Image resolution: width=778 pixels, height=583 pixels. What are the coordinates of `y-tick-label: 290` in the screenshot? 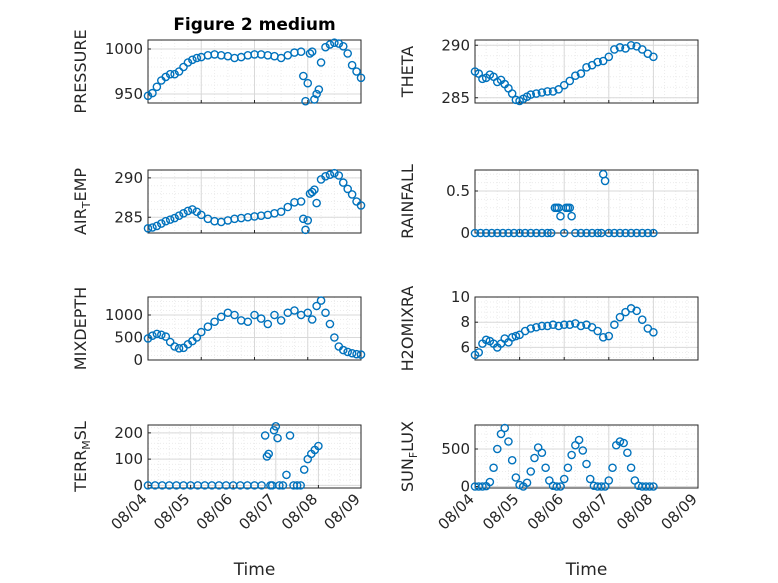 It's located at (455, 45).